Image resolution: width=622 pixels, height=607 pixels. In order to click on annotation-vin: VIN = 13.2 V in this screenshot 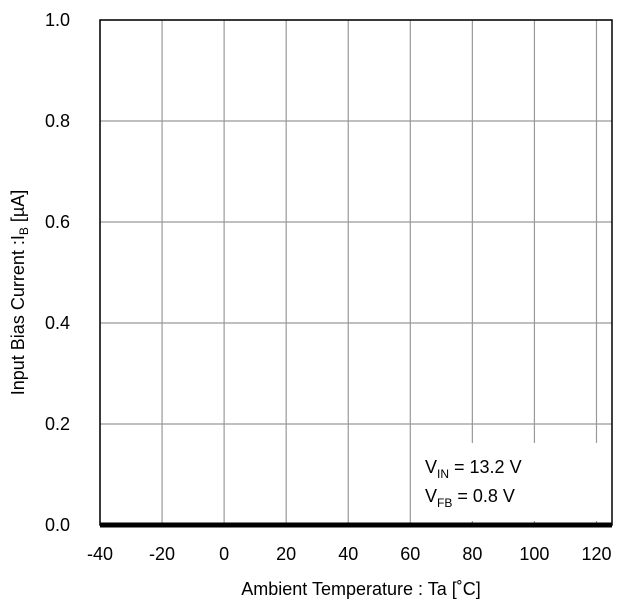, I will do `click(473, 469)`.